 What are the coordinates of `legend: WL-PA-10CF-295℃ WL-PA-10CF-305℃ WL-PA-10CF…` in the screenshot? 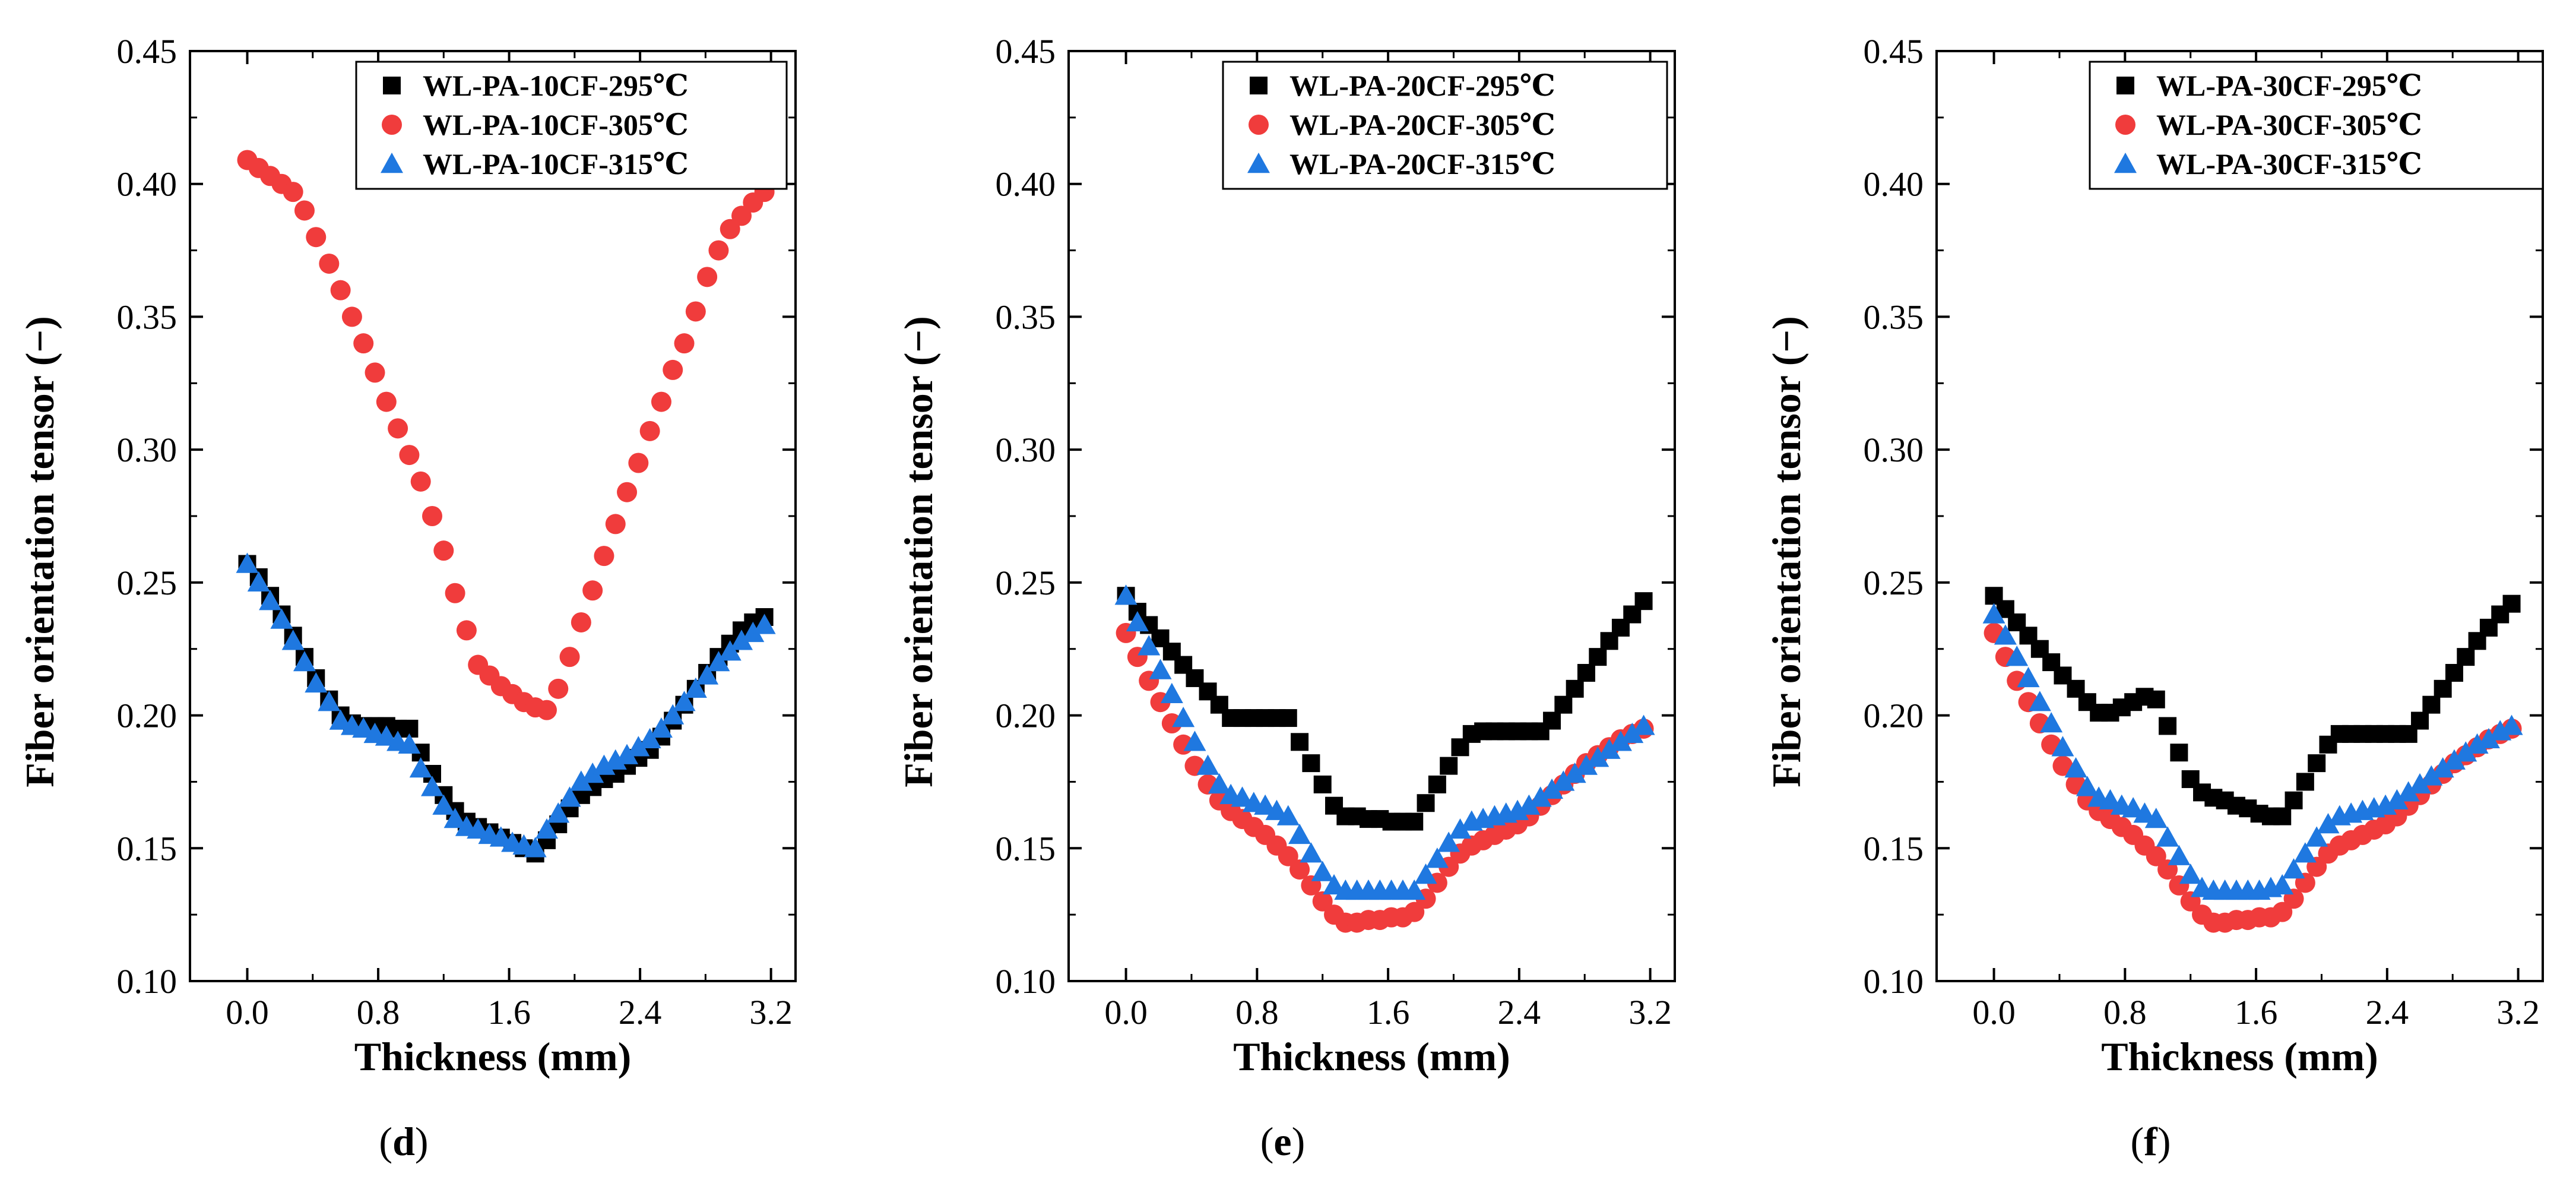 It's located at (572, 125).